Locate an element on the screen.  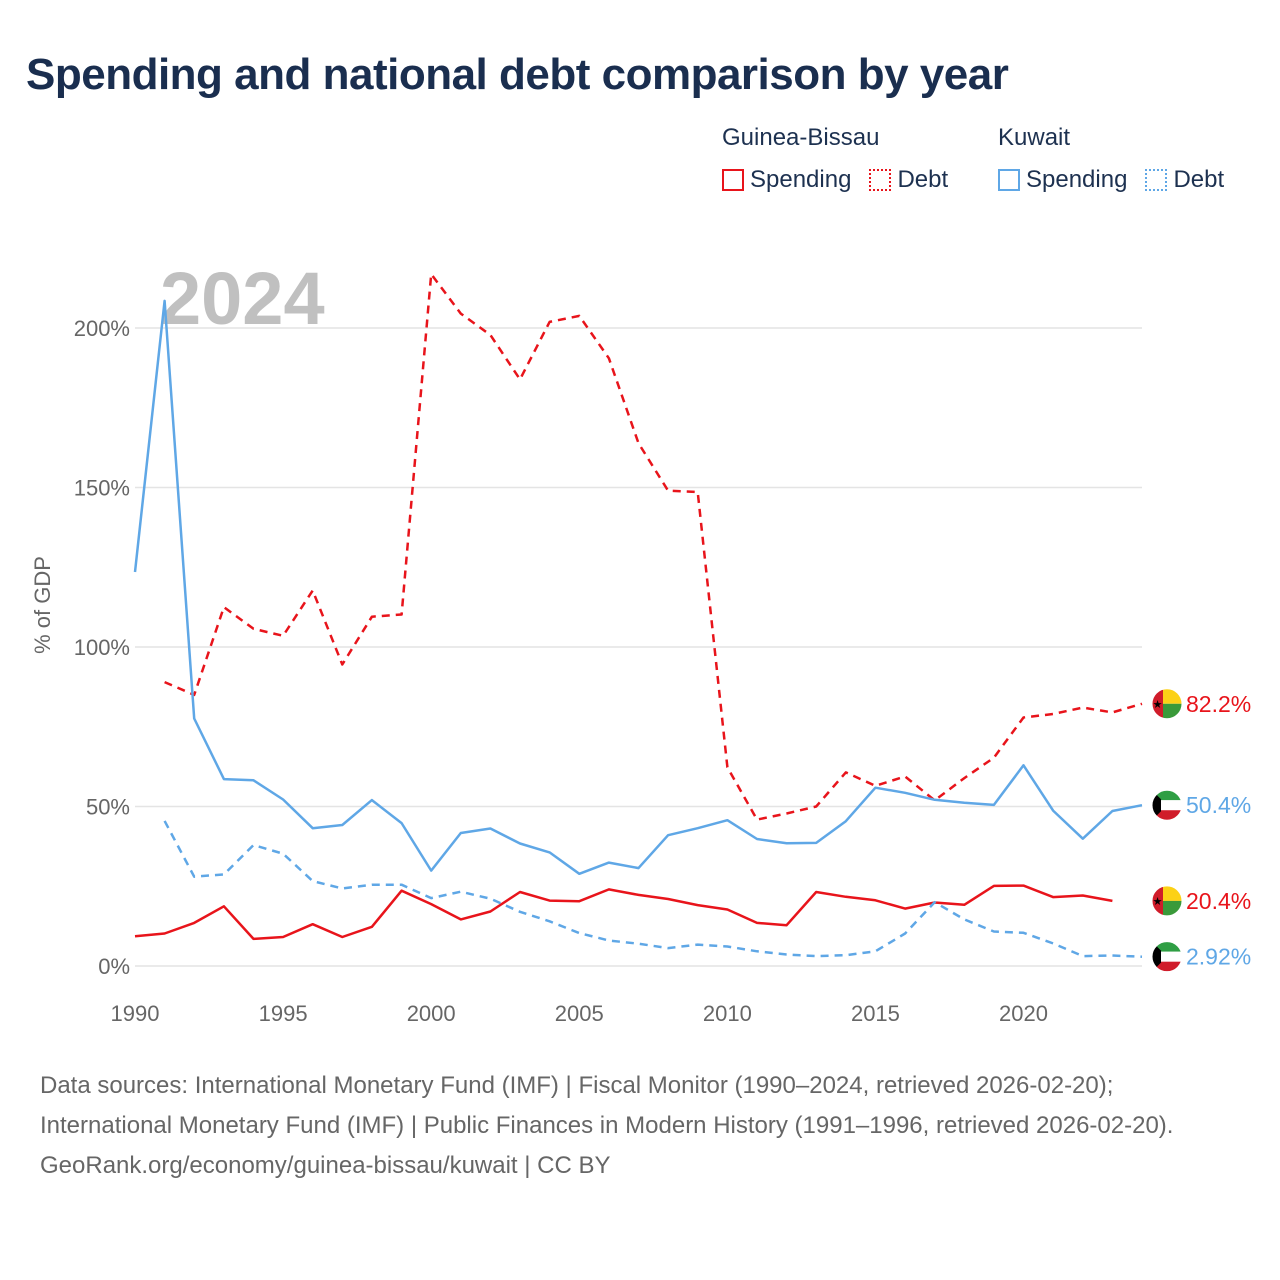
x-tick-label: 1995 is located at coordinates (283, 1013).